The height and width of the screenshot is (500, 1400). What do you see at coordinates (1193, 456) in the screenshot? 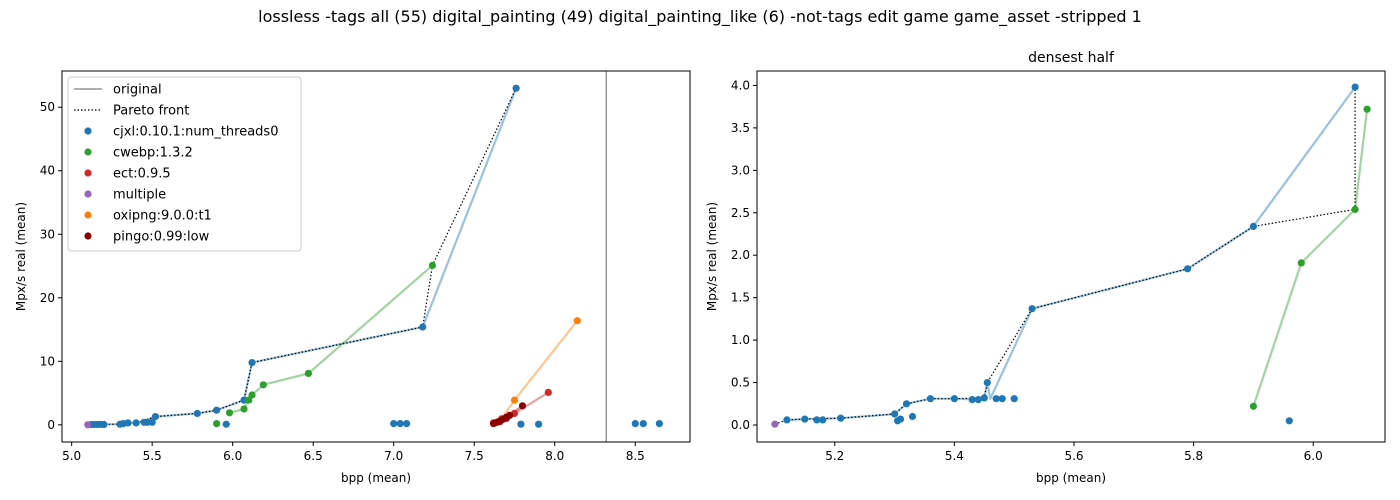
I see `x-tick-label: 5.8` at bounding box center [1193, 456].